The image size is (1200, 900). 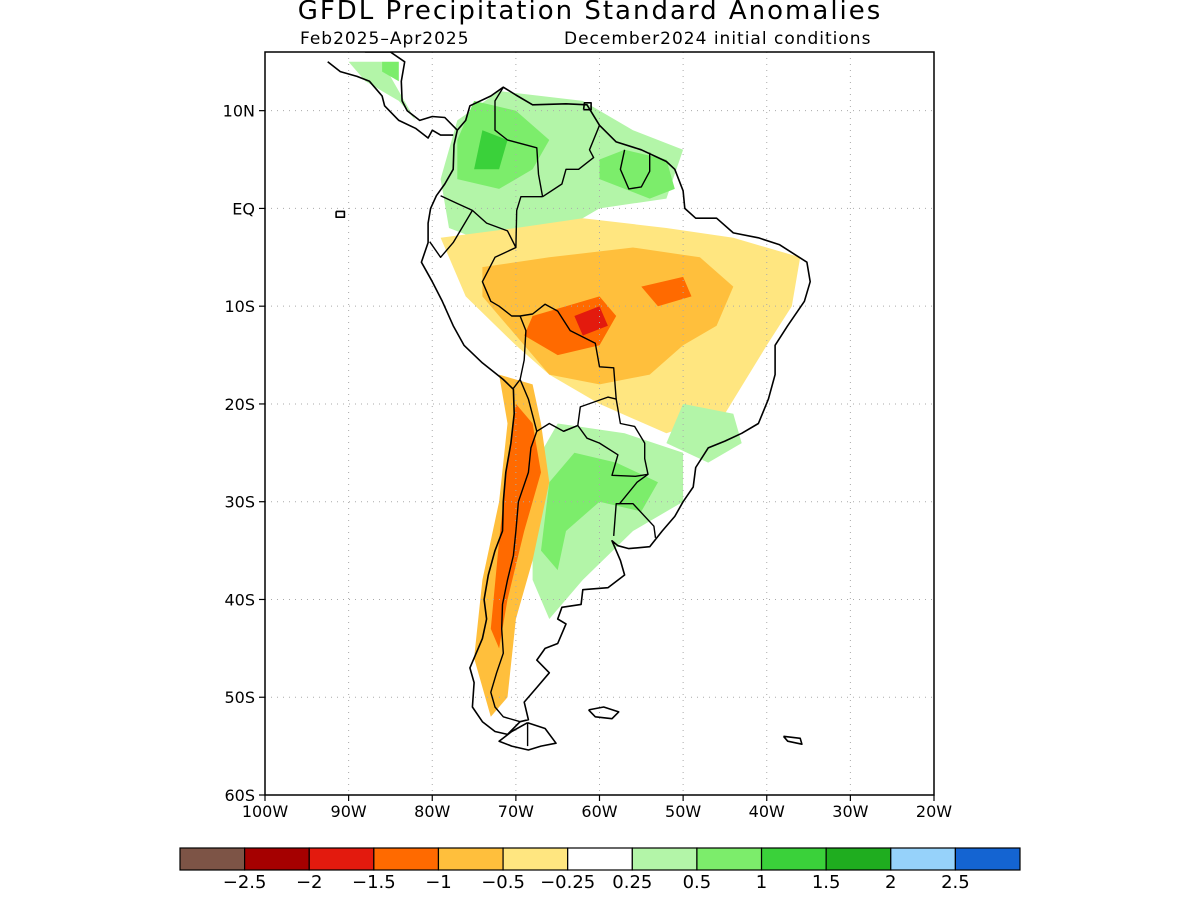 I want to click on anomaly-region-brazil-east-wet, so click(x=704, y=433).